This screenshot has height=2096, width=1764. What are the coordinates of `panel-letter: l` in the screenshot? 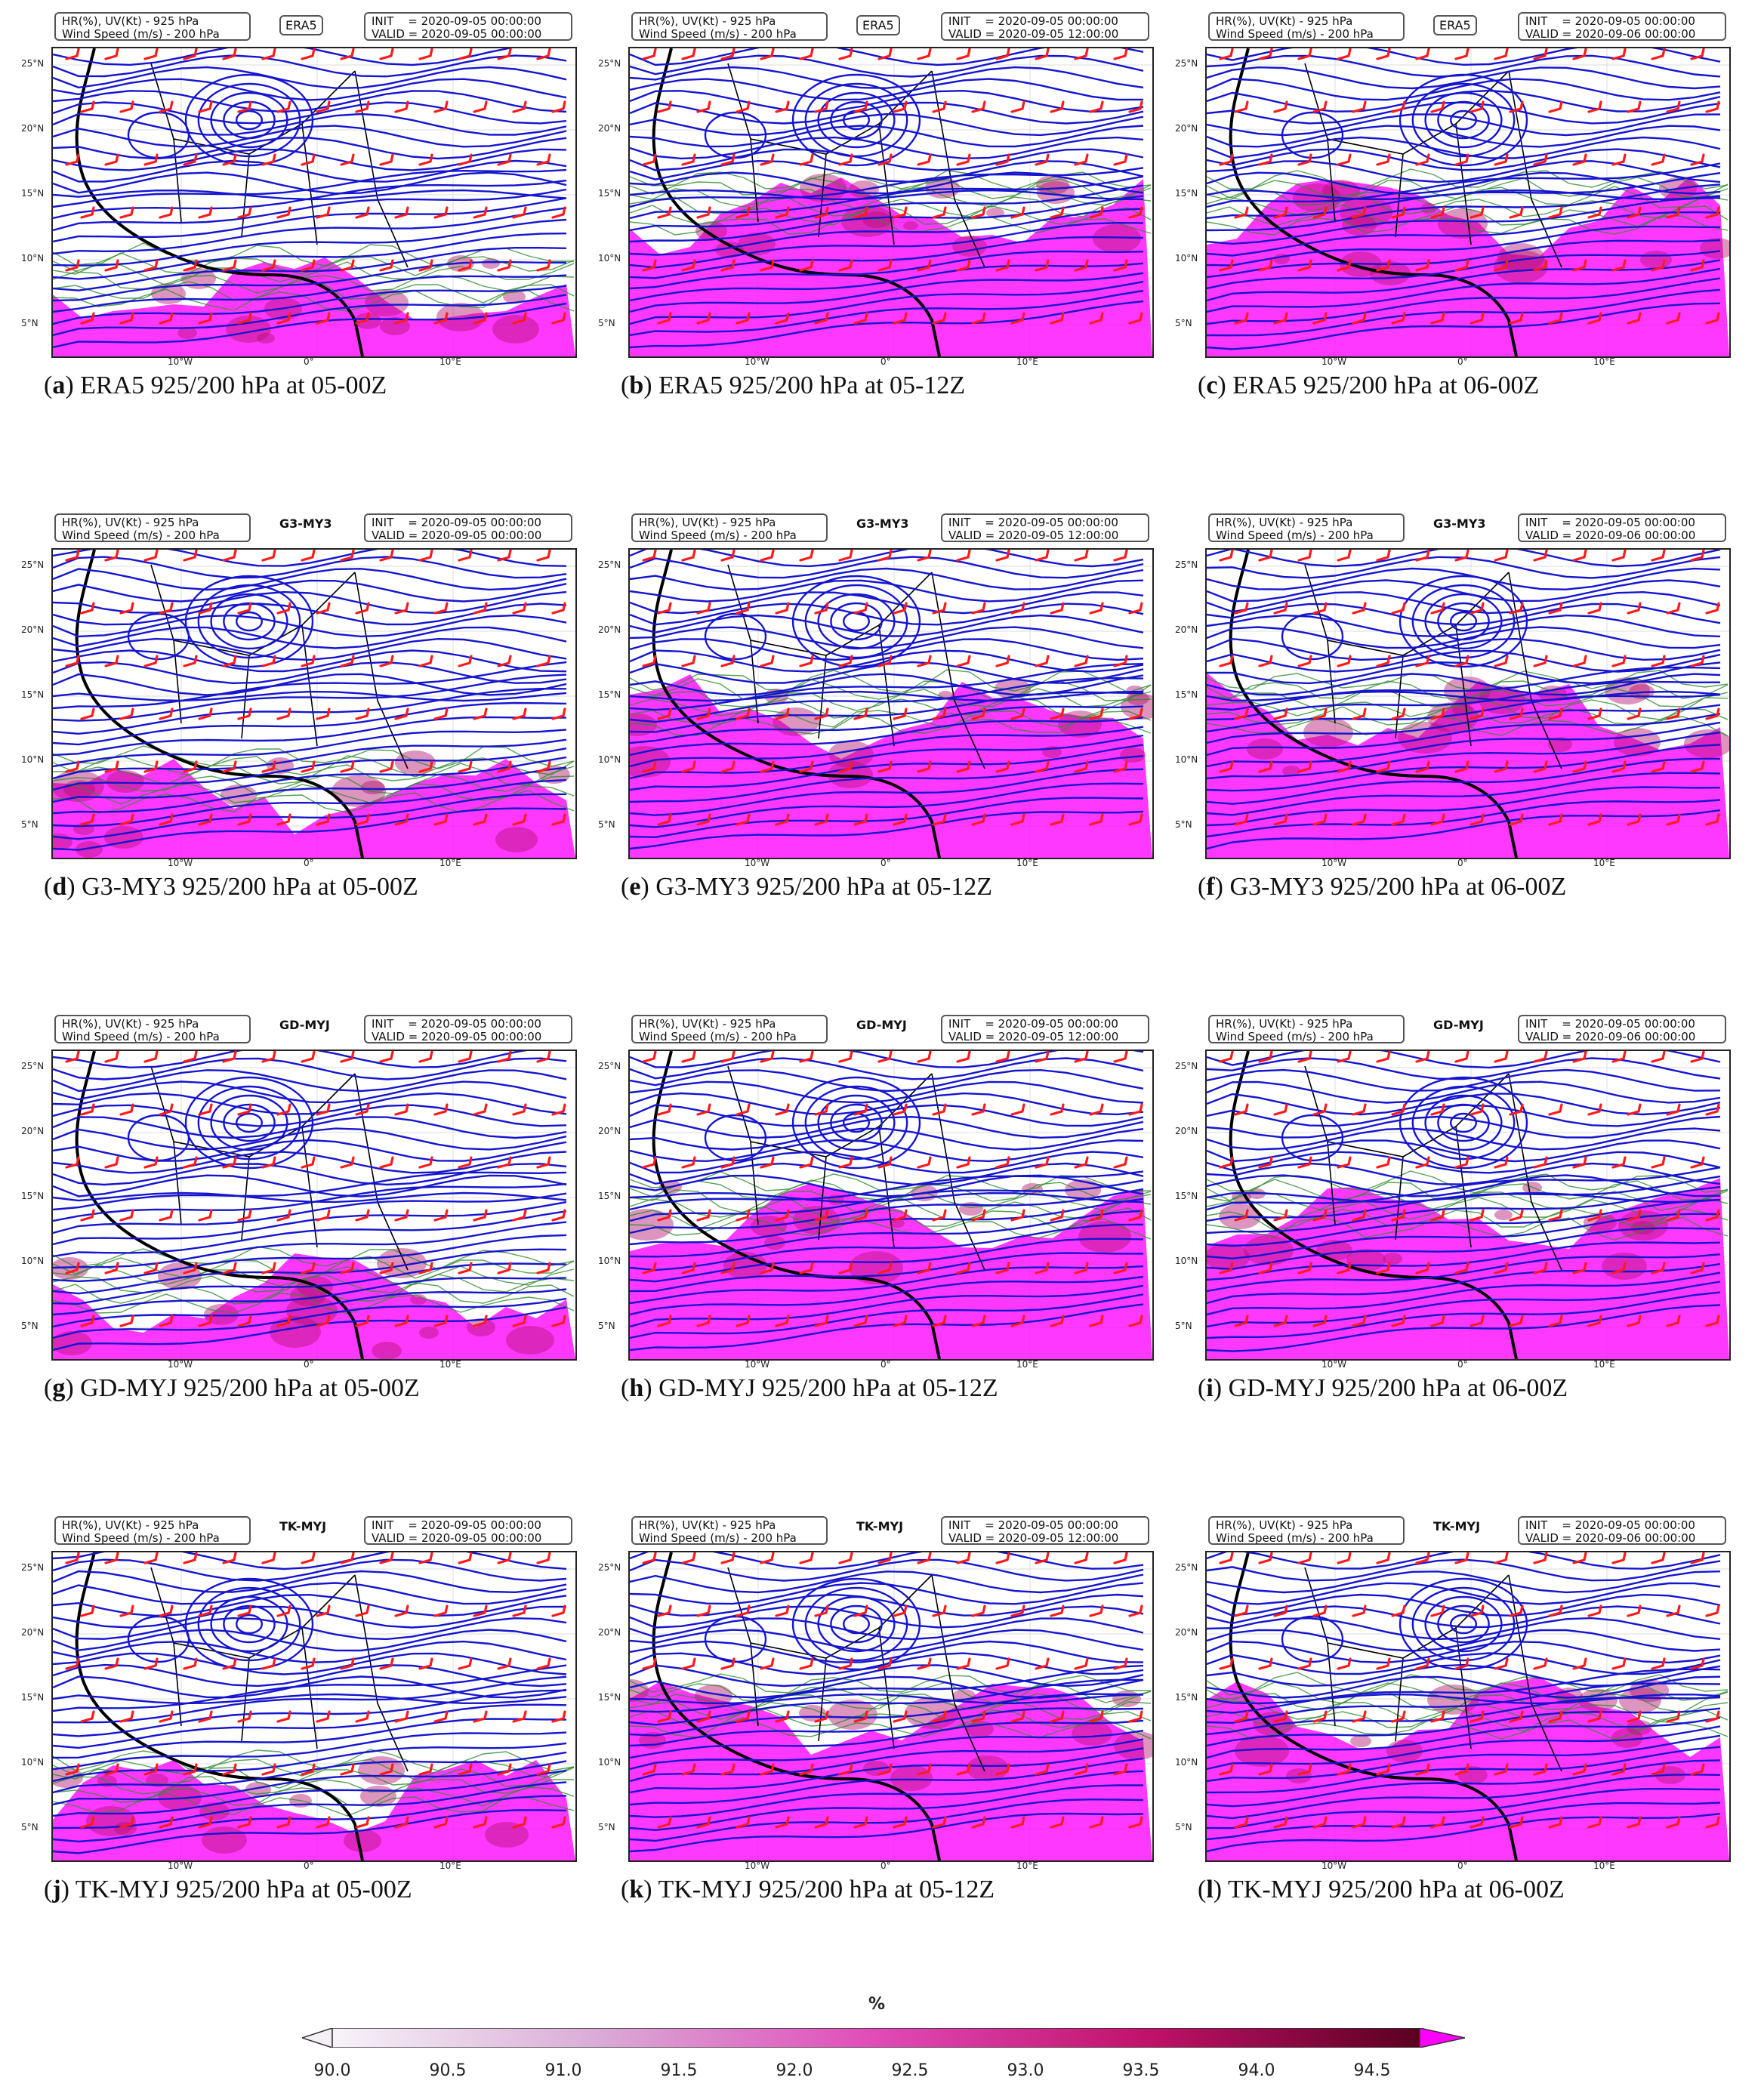 It's located at (1210, 1889).